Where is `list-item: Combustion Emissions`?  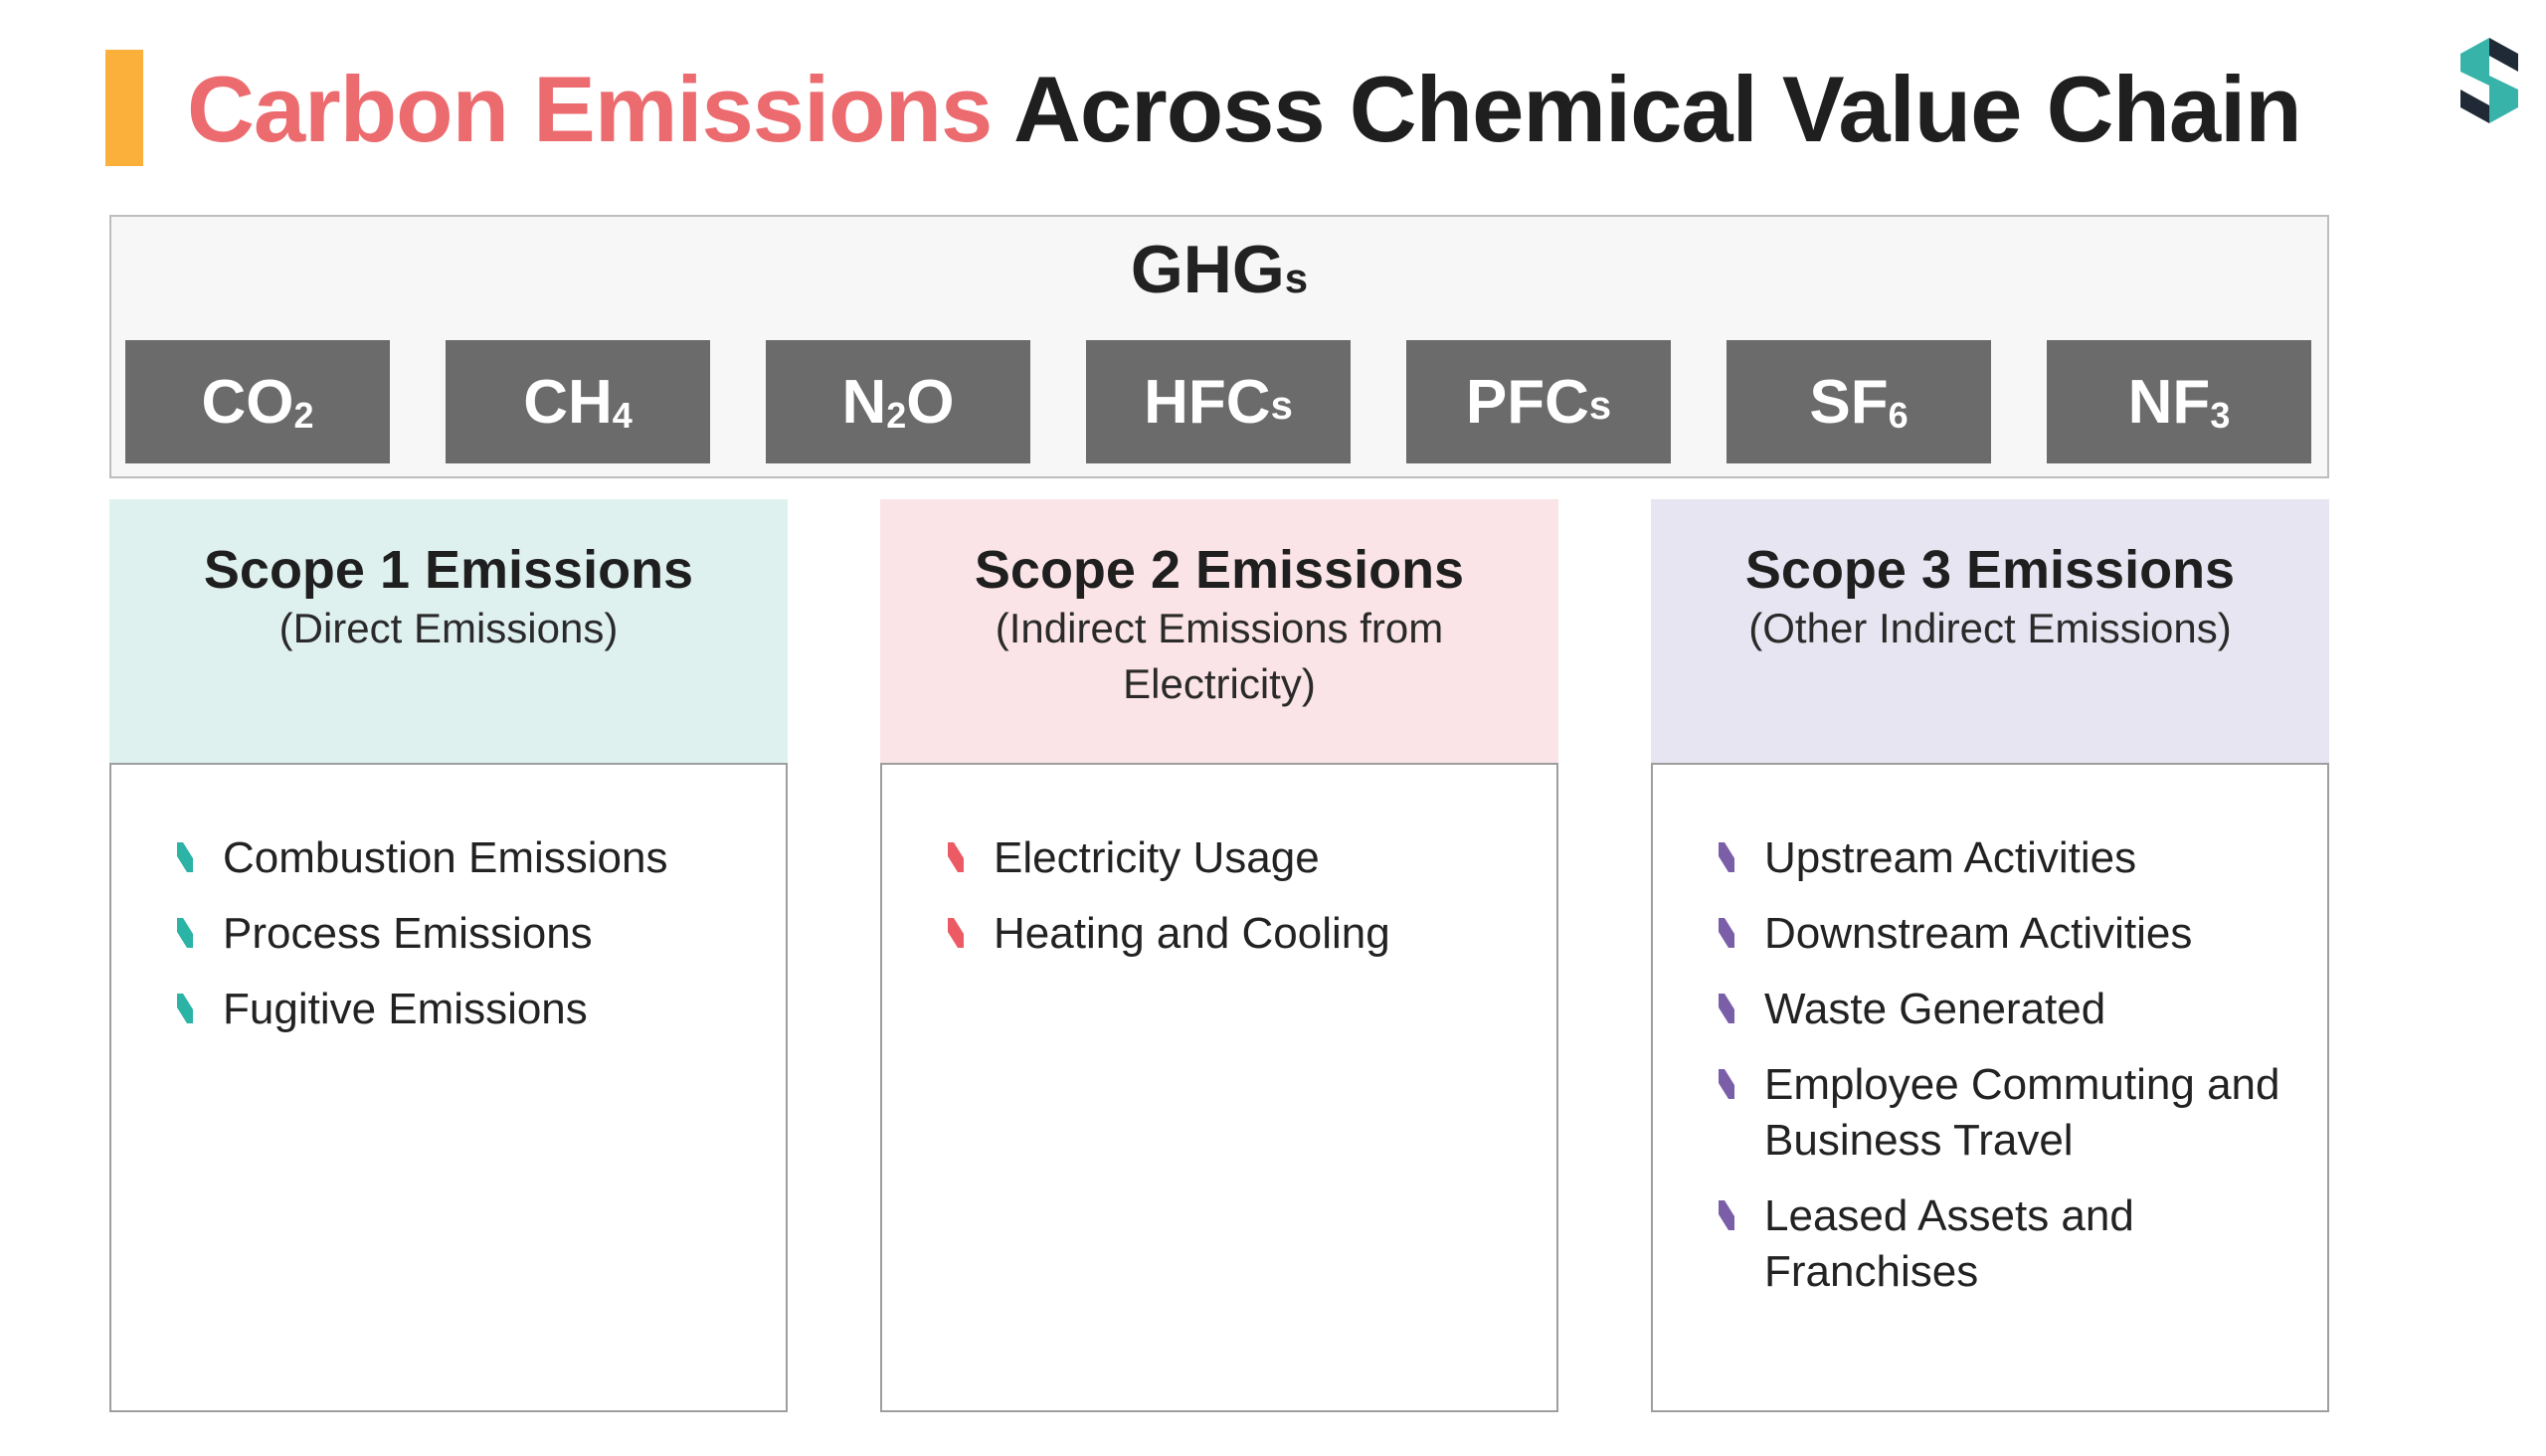
list-item: Combustion Emissions is located at coordinates (461, 858).